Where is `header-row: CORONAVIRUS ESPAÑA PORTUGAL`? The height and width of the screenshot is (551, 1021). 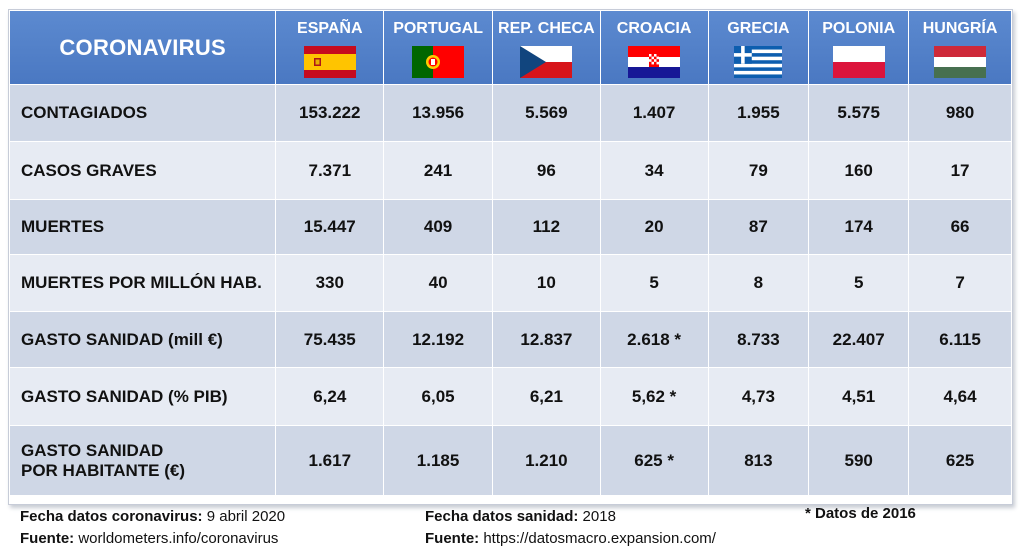
header-row: CORONAVIRUS ESPAÑA PORTUGAL is located at coordinates (511, 48).